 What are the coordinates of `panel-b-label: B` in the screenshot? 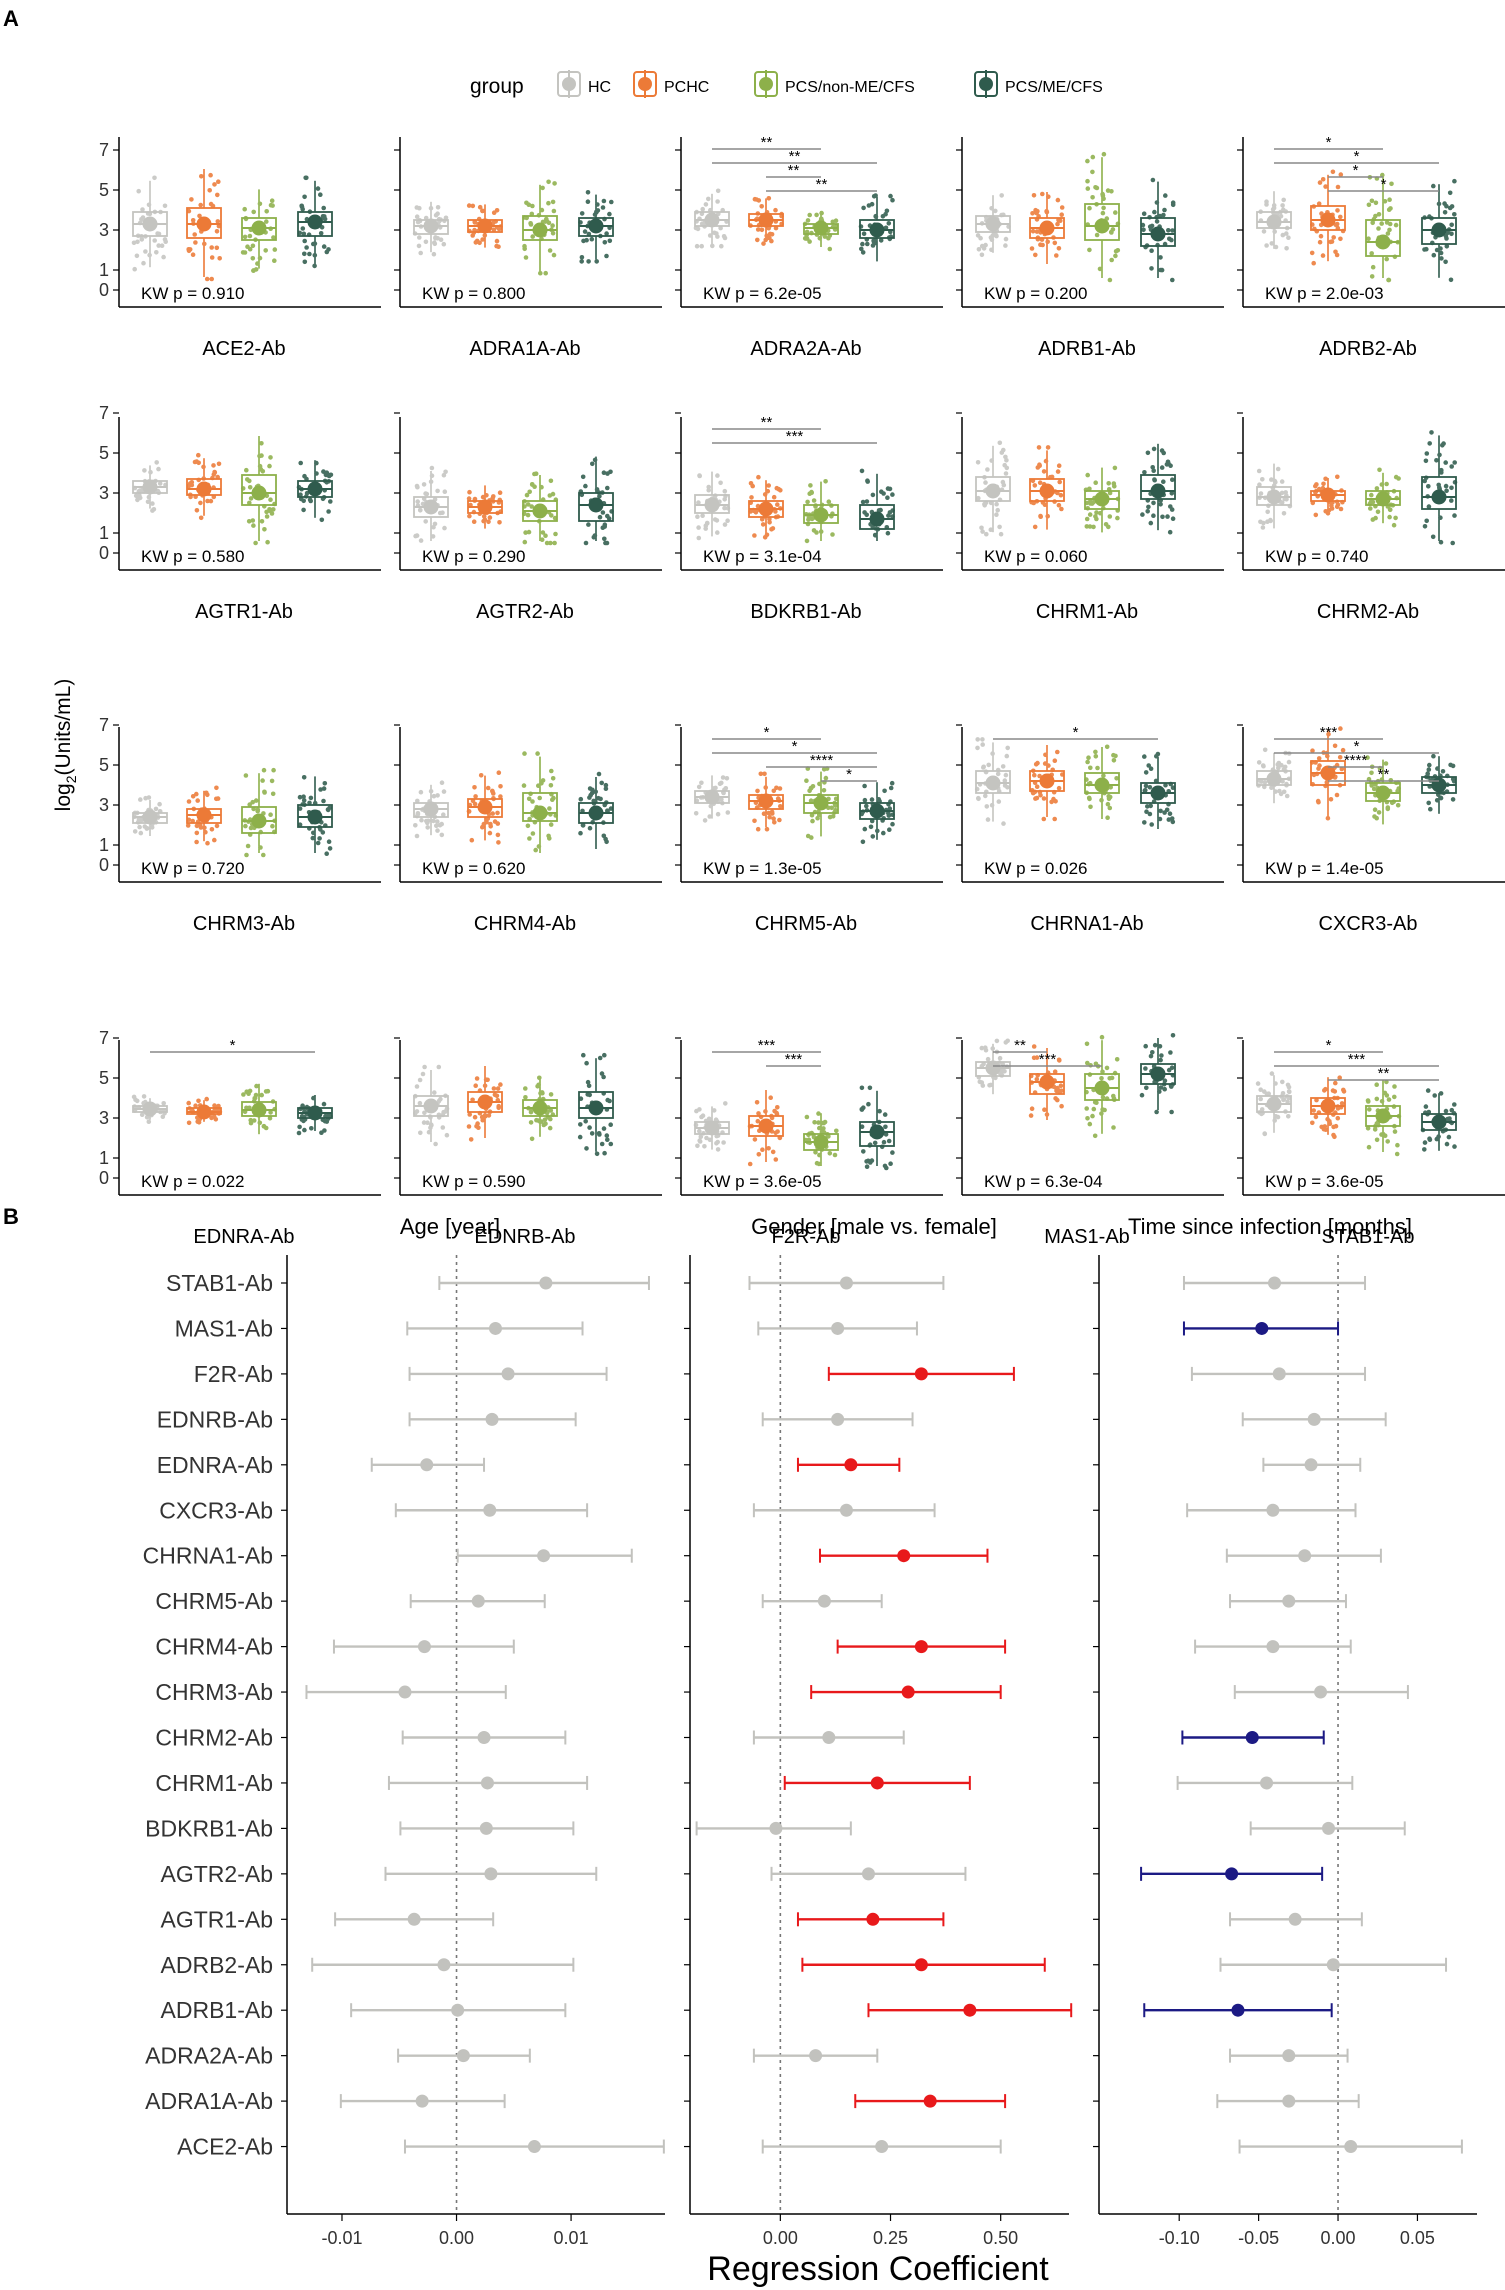 It's located at (11, 1216).